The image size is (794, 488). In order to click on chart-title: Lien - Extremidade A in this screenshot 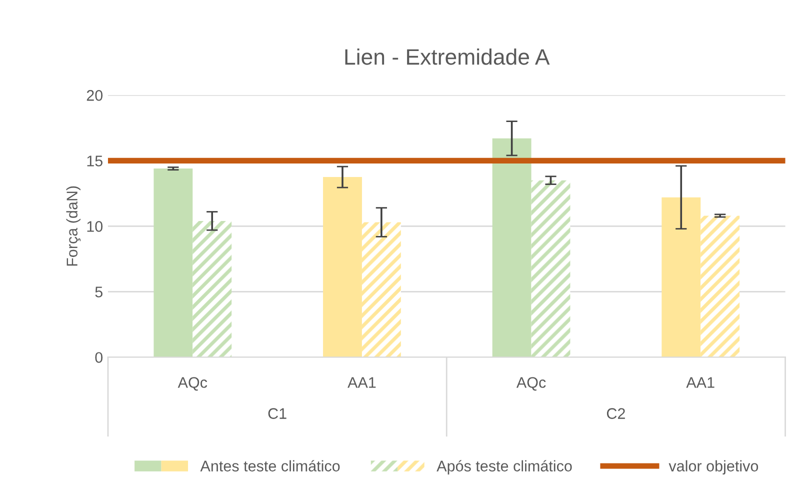, I will do `click(447, 56)`.